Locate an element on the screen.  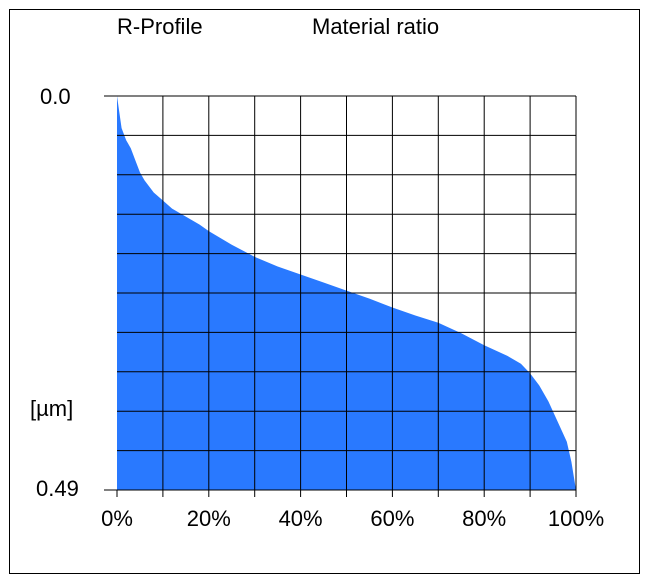
y-axis-unit-label: [µm] is located at coordinates (52, 408).